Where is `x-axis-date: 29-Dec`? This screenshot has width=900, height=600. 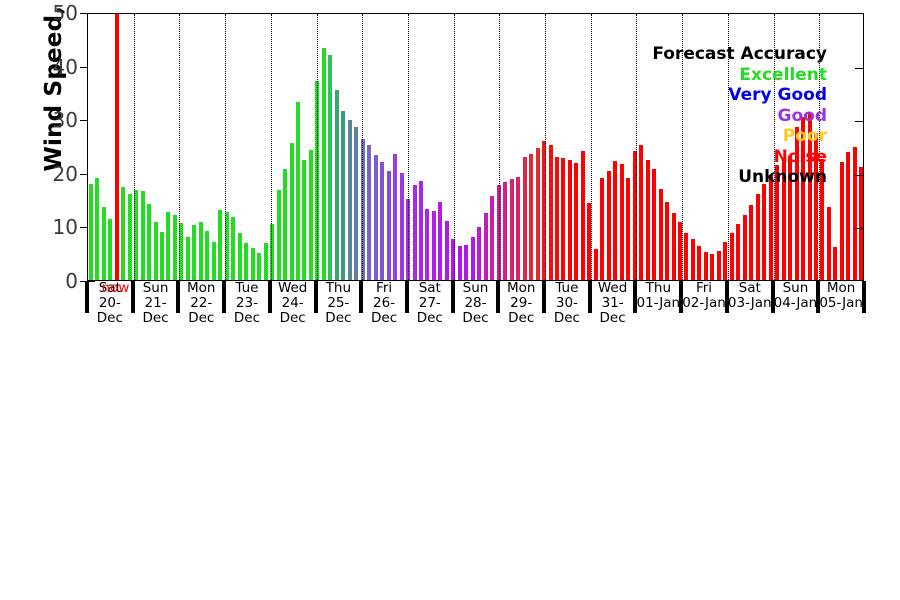 x-axis-date: 29-Dec is located at coordinates (521, 310).